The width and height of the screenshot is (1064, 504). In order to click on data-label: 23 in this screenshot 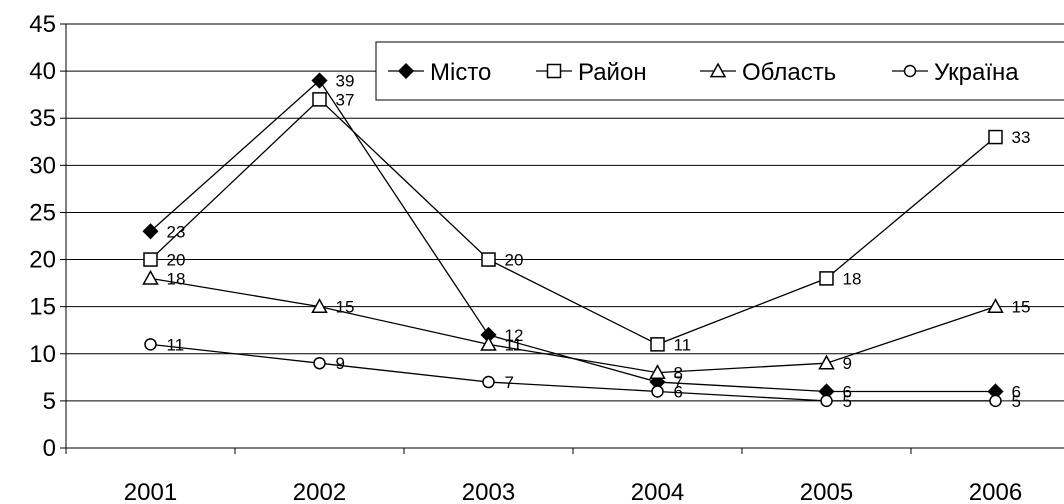, I will do `click(176, 231)`.